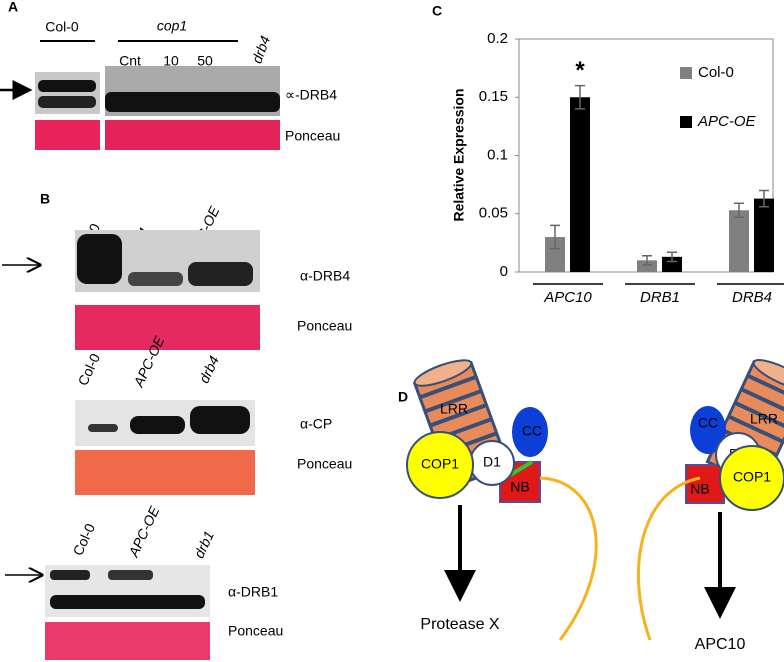 The width and height of the screenshot is (784, 662). Describe the element at coordinates (459, 624) in the screenshot. I see `target-label: Protease X` at that location.